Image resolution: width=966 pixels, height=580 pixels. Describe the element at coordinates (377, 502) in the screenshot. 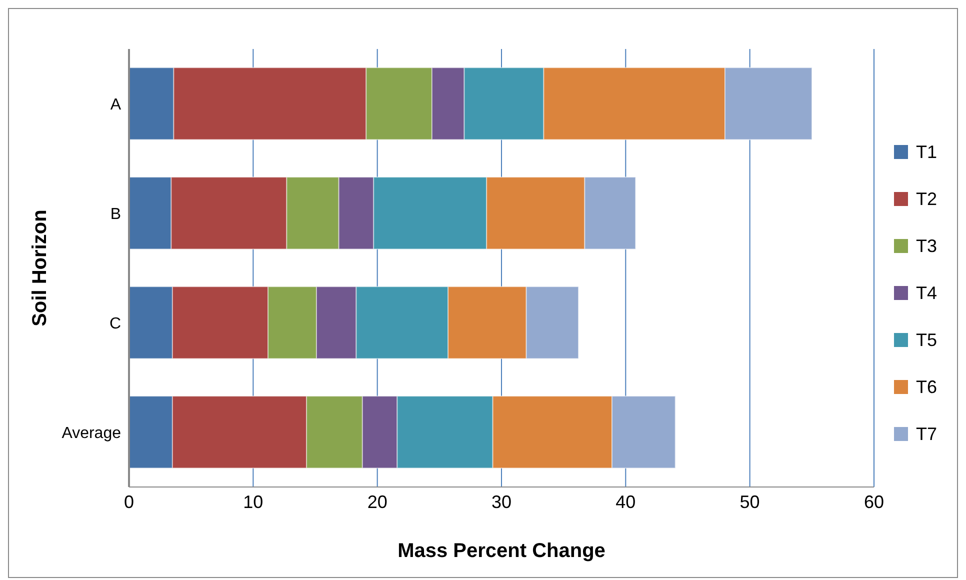

I see `x-tick-label: 20` at that location.